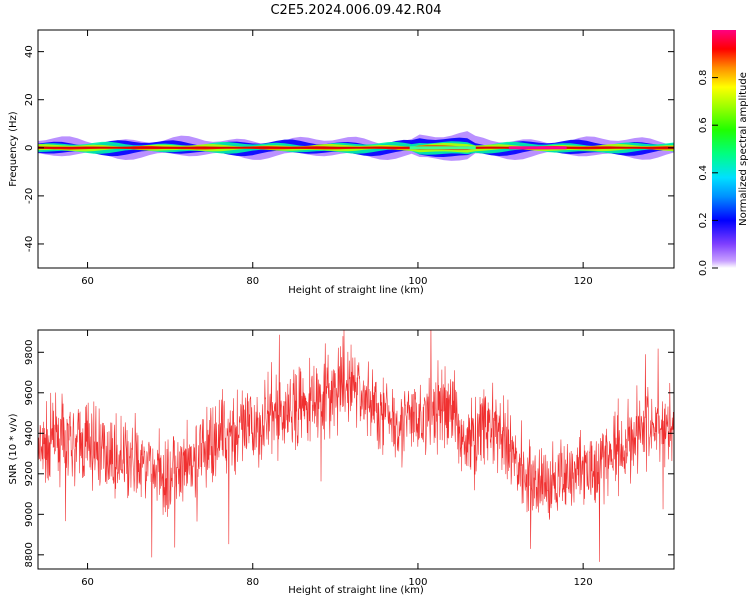  Describe the element at coordinates (703, 268) in the screenshot. I see `colorbar-tick-label: 0.0` at that location.